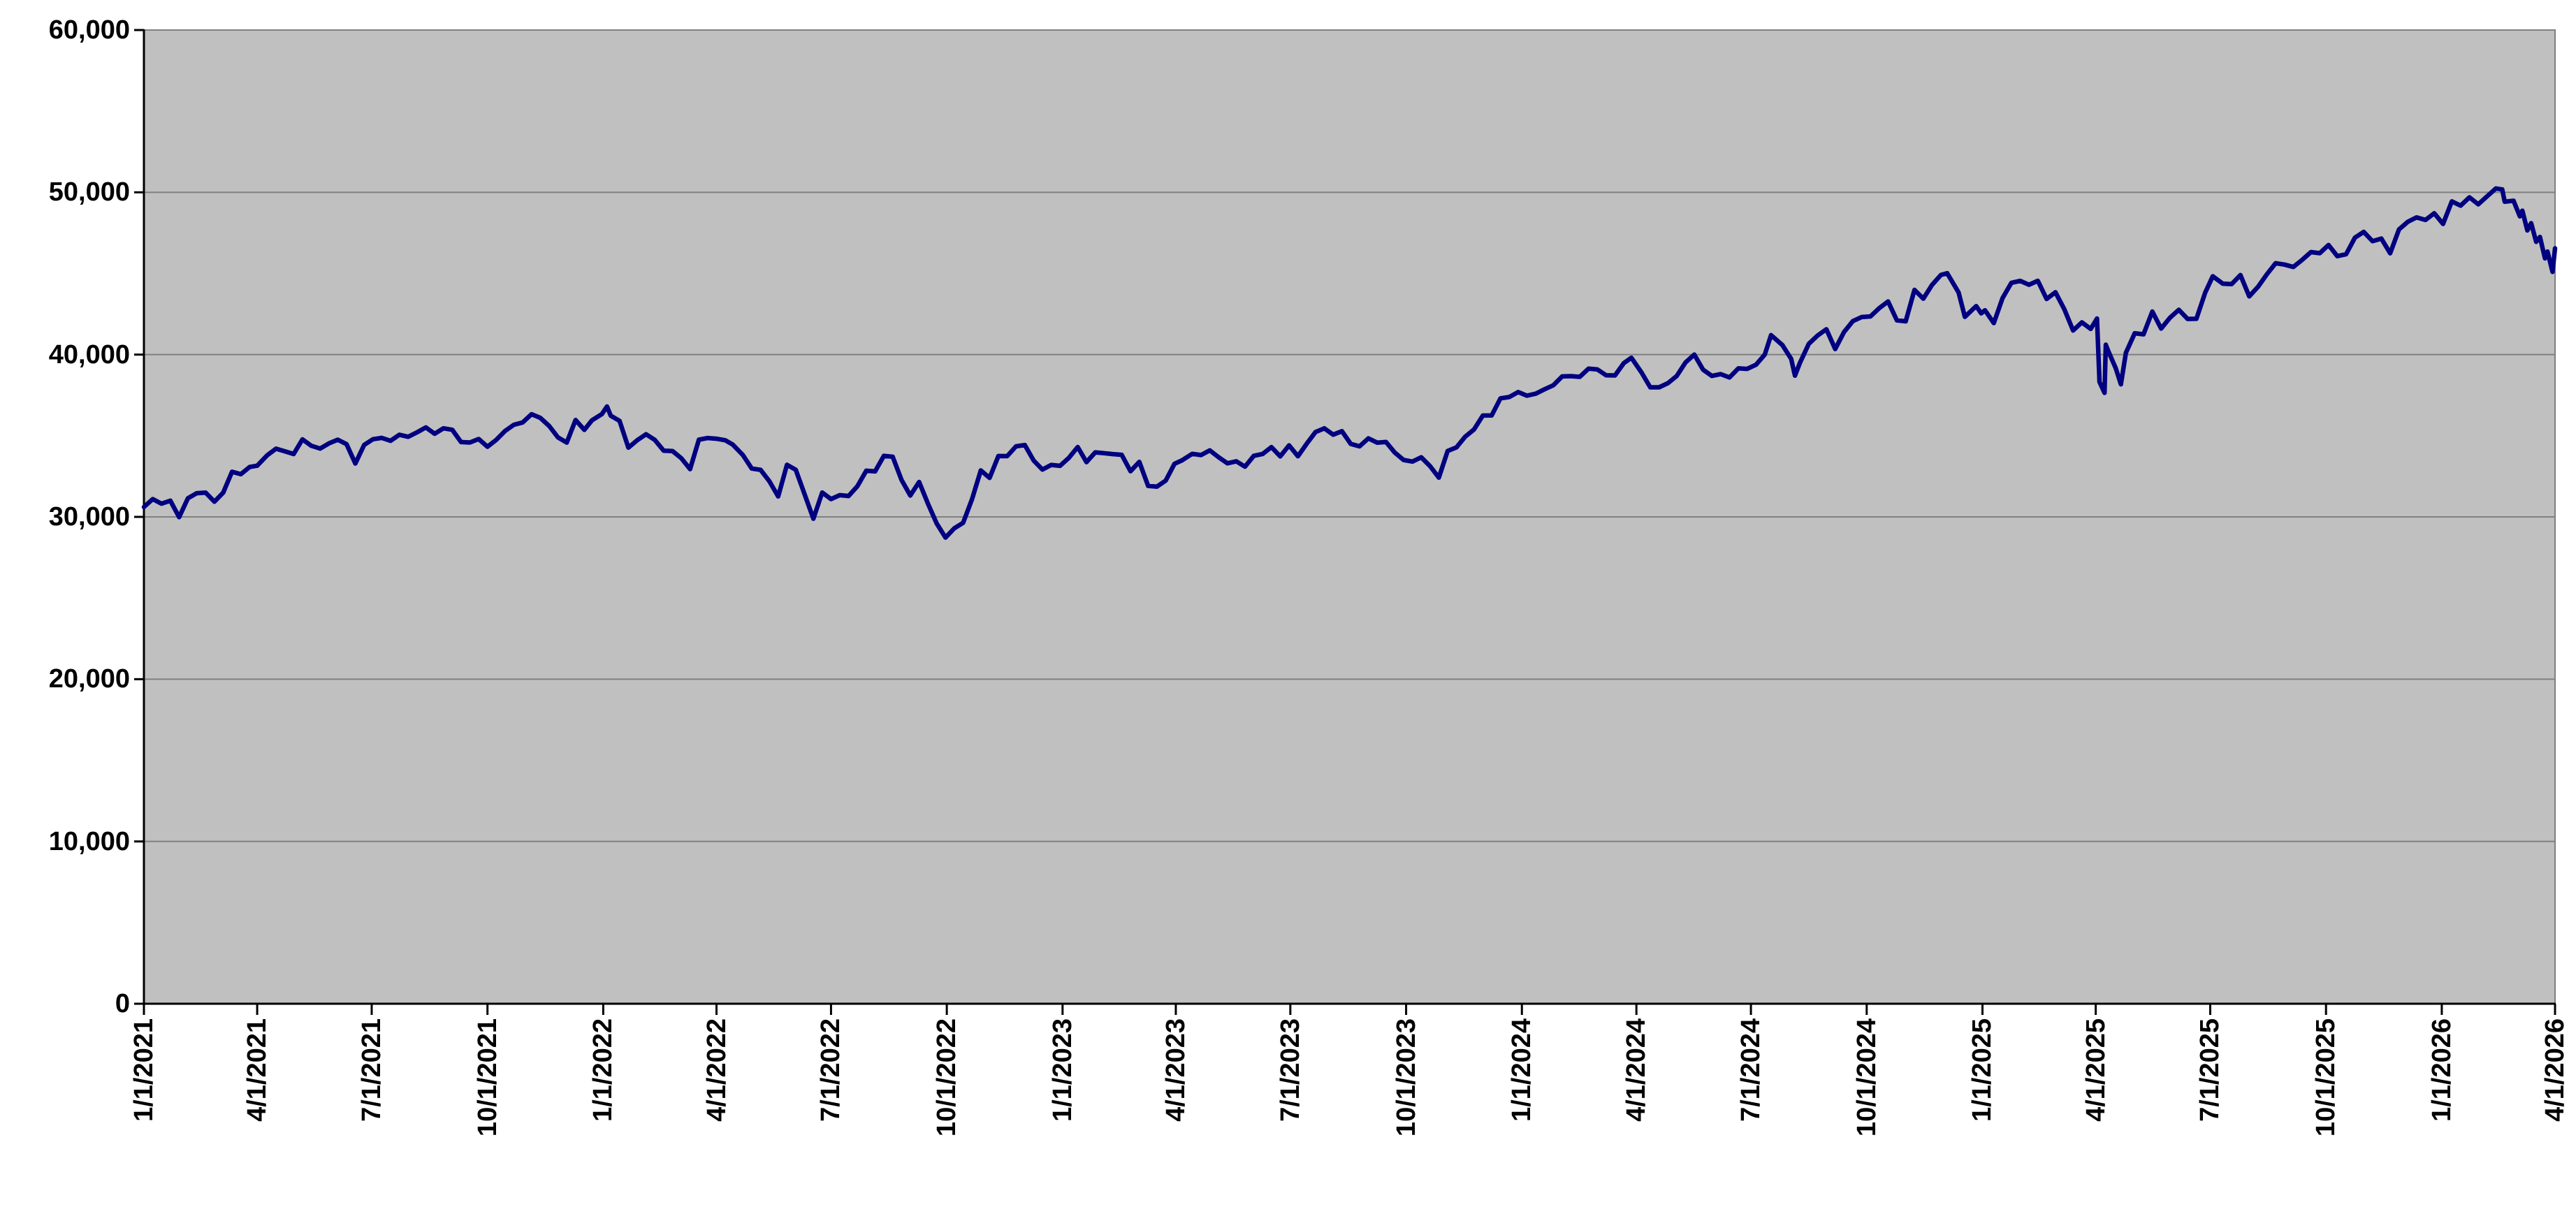 The width and height of the screenshot is (2576, 1207). What do you see at coordinates (122, 1003) in the screenshot?
I see `y-axis-label: 0` at bounding box center [122, 1003].